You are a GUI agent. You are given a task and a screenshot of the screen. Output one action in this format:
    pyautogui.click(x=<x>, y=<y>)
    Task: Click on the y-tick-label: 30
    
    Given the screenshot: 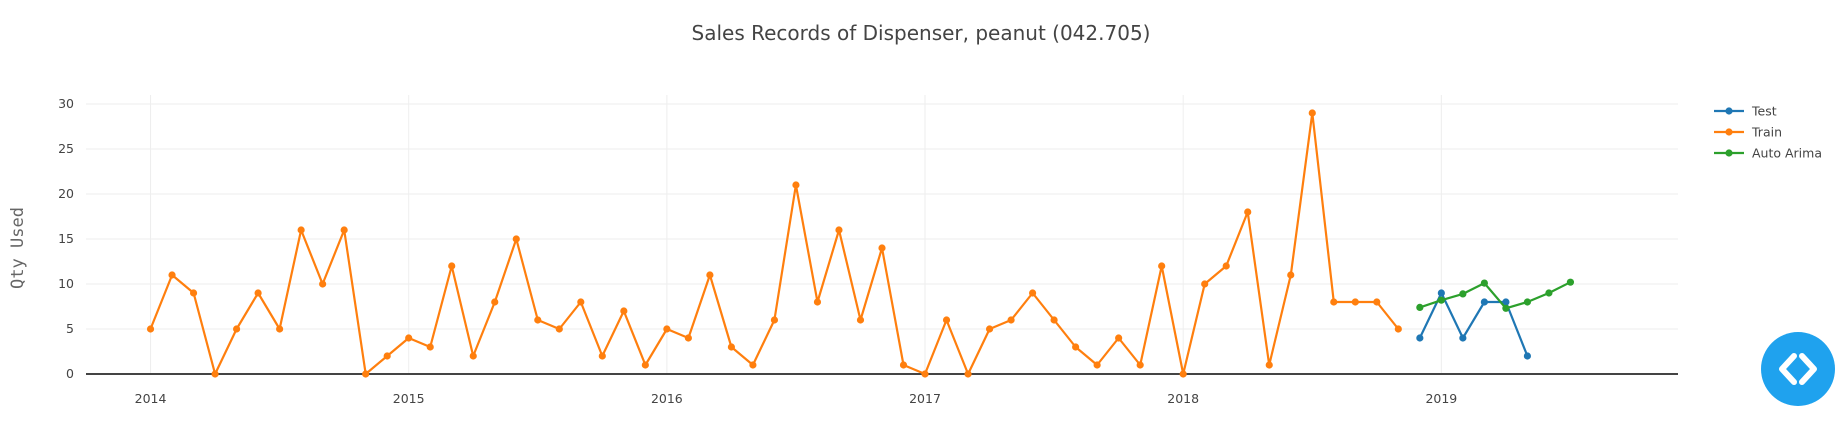 What is the action you would take?
    pyautogui.click(x=66, y=103)
    